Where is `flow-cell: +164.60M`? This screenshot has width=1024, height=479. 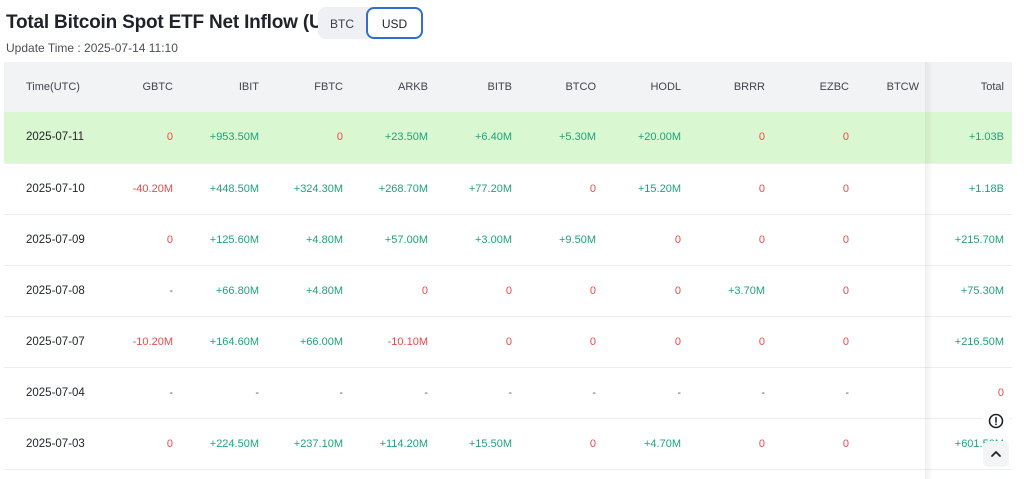
flow-cell: +164.60M is located at coordinates (234, 341).